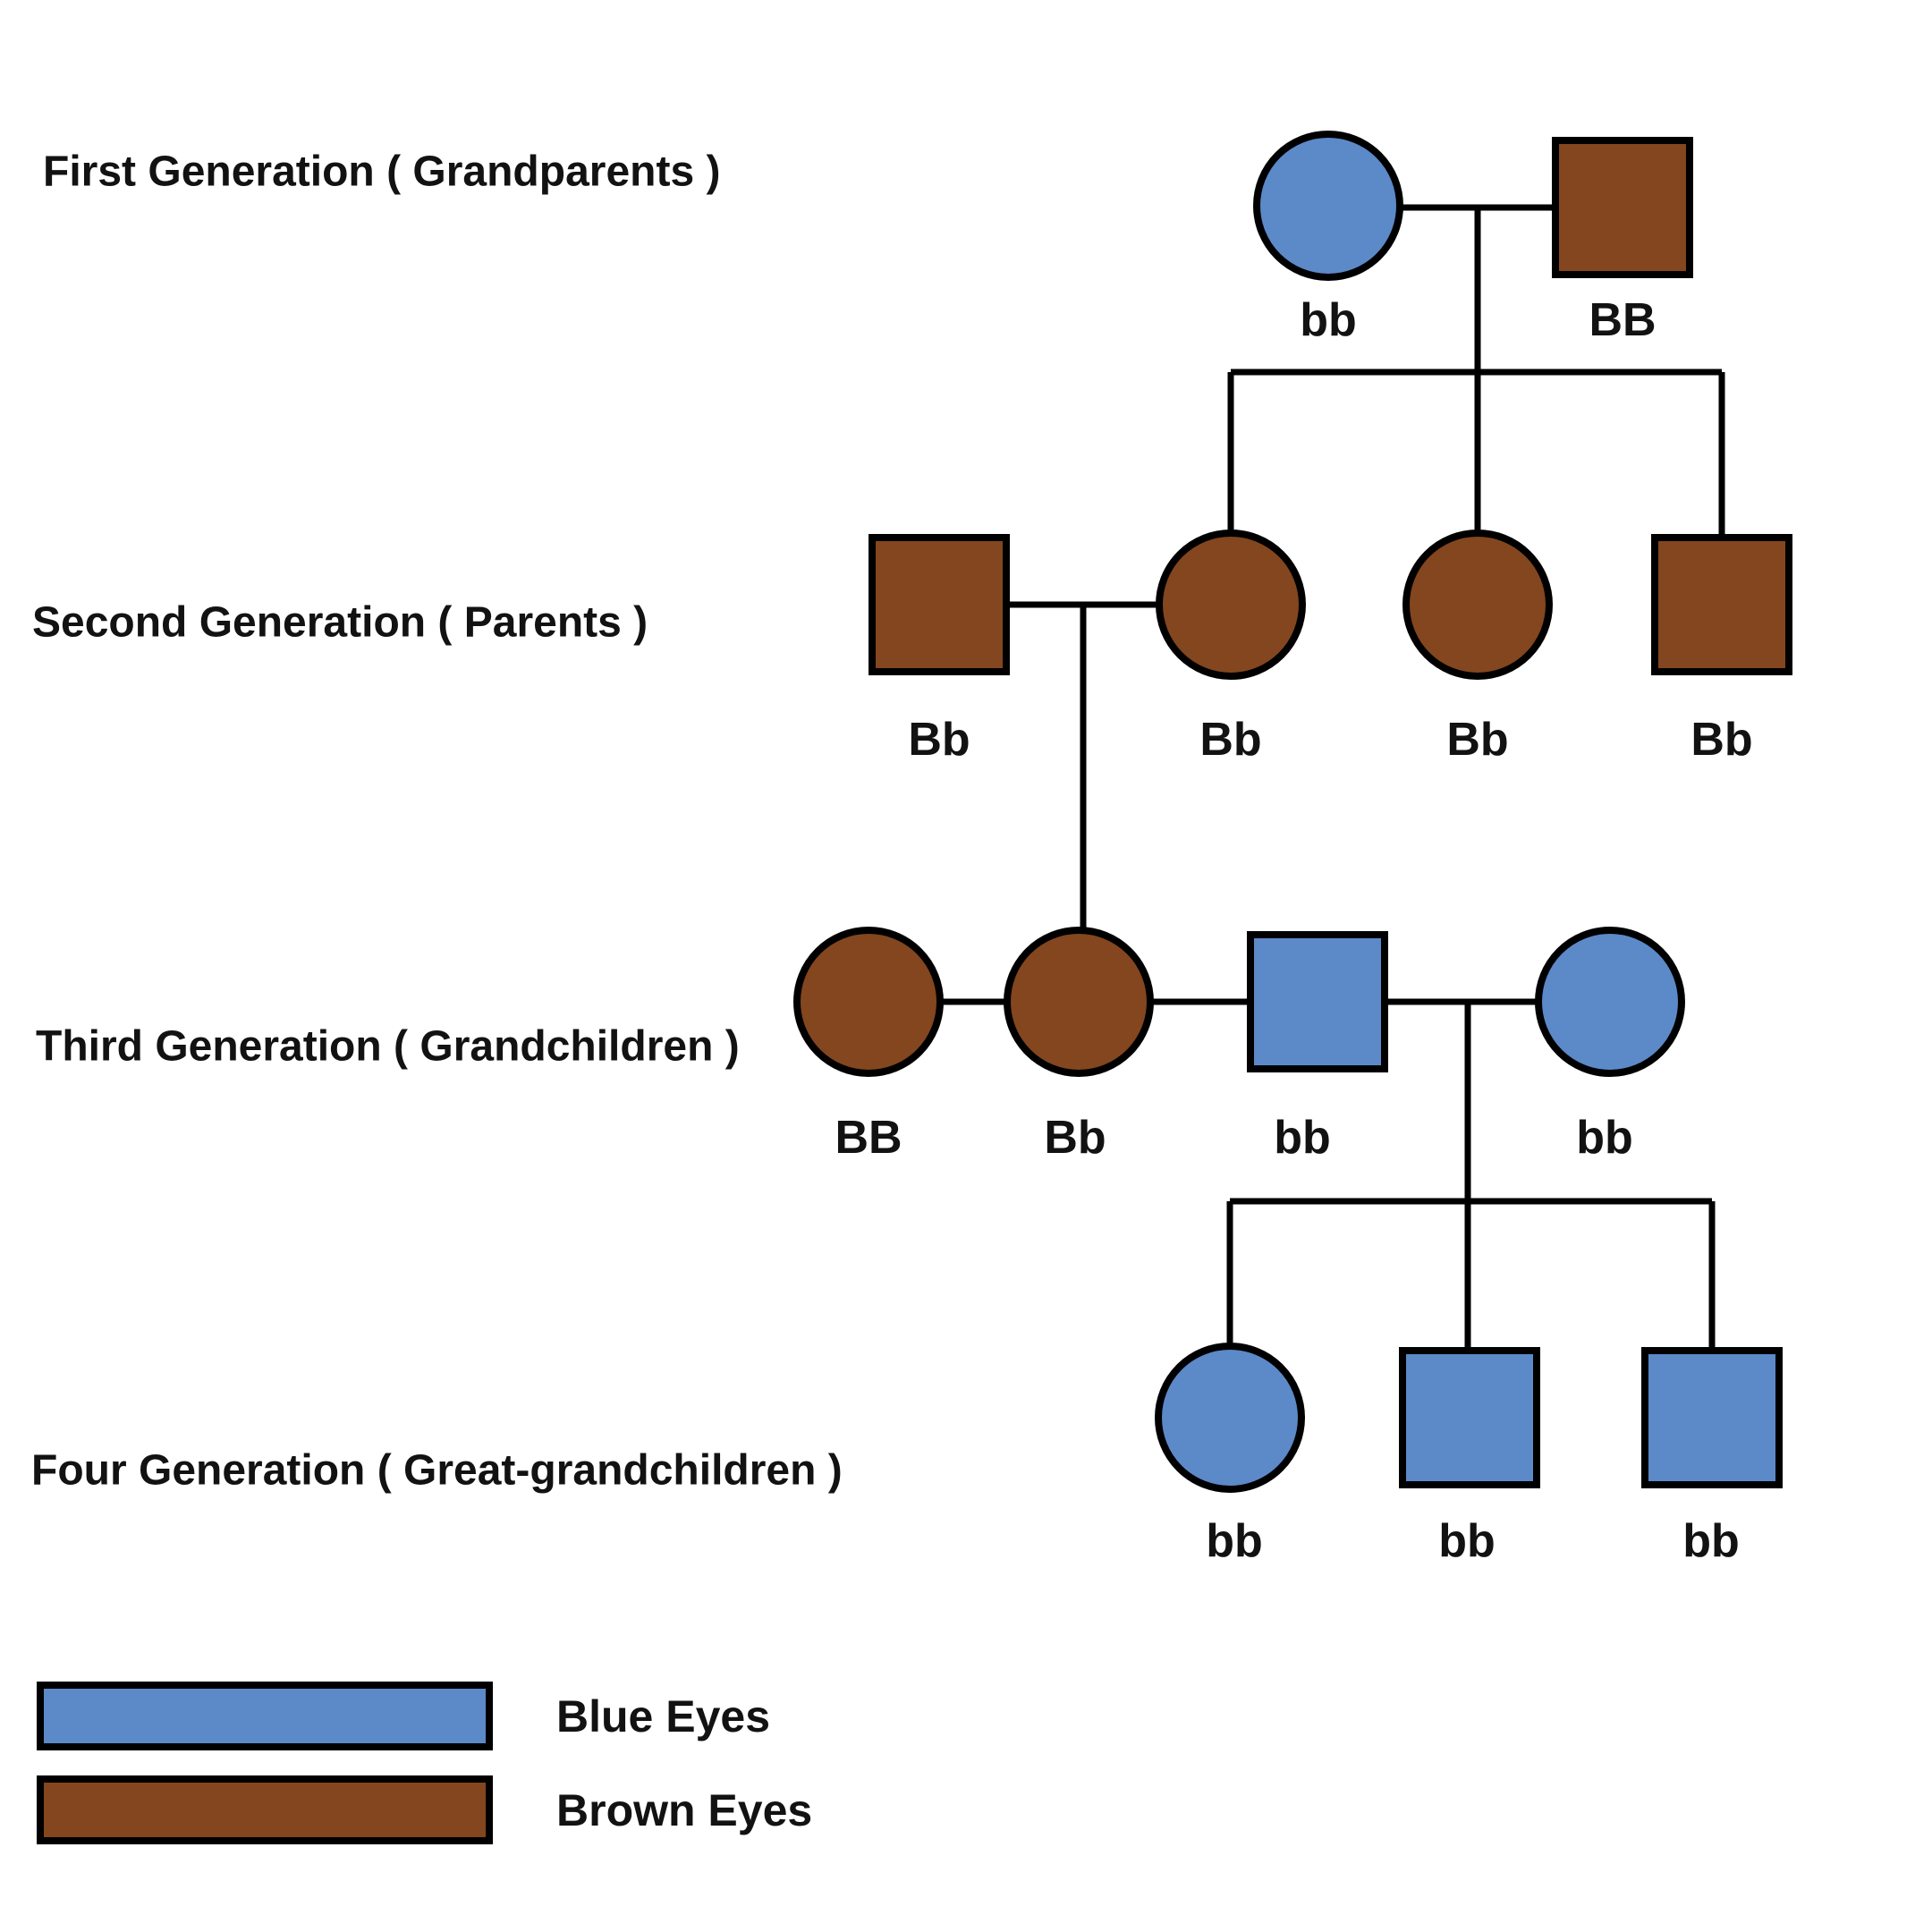  What do you see at coordinates (1604, 1138) in the screenshot?
I see `genotype-label-gen3-member-4: bb` at bounding box center [1604, 1138].